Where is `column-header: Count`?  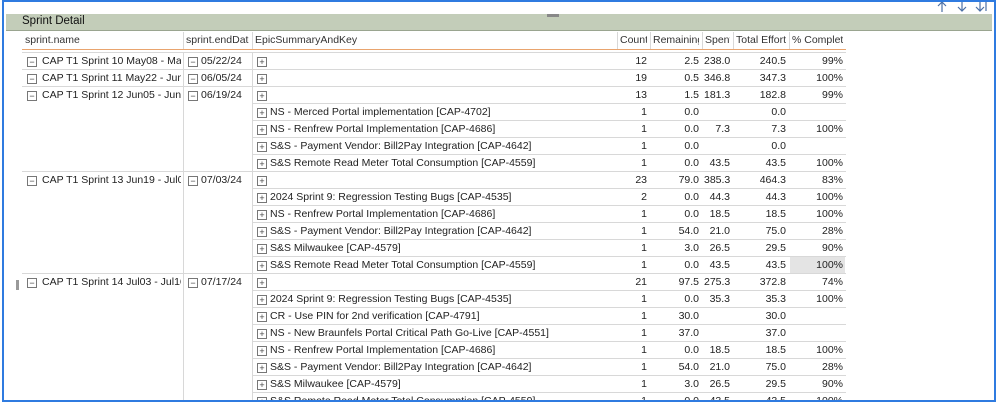 column-header: Count is located at coordinates (633, 40).